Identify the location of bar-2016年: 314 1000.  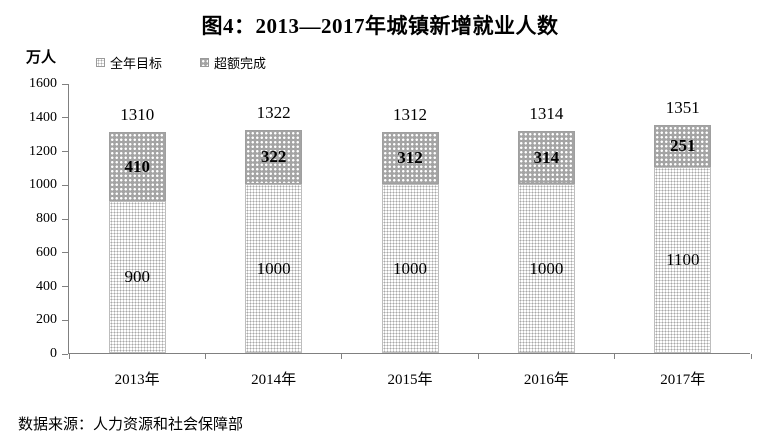
(546, 242).